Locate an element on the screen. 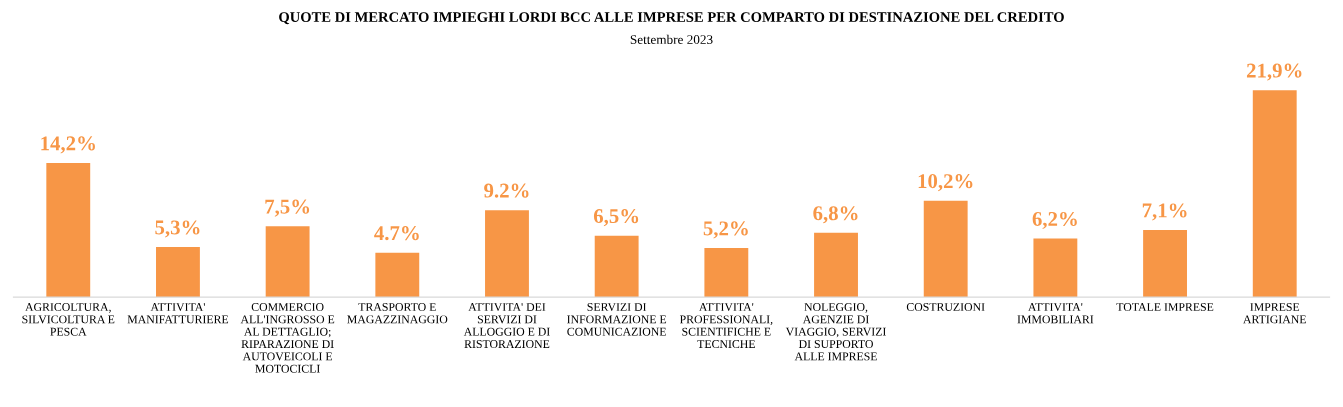  x-tick-label: COSTRUZIONI is located at coordinates (945, 307).